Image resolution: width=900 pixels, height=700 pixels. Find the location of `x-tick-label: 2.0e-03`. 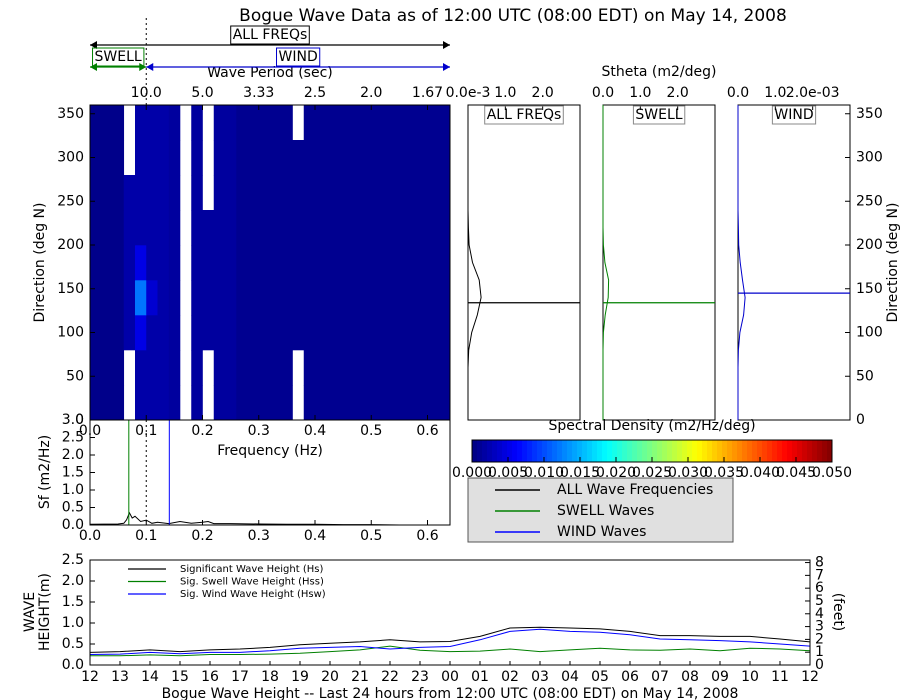

x-tick-label: 2.0e-03 is located at coordinates (813, 93).